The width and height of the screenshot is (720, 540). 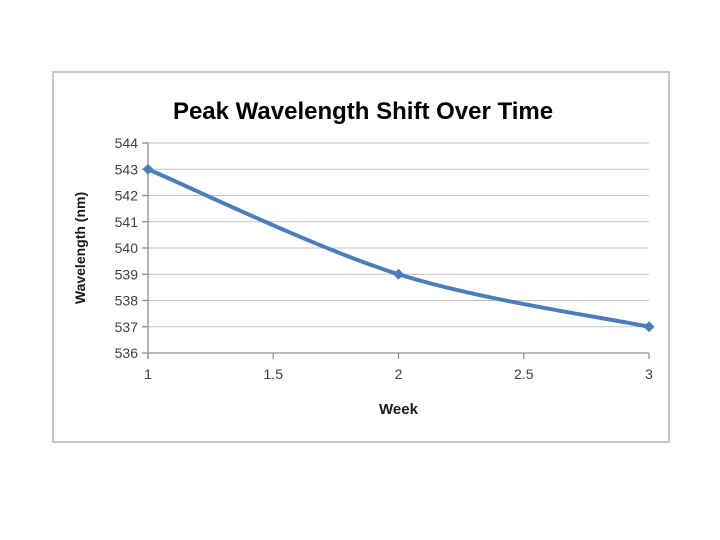 I want to click on y-tick-label: 543, so click(x=127, y=169).